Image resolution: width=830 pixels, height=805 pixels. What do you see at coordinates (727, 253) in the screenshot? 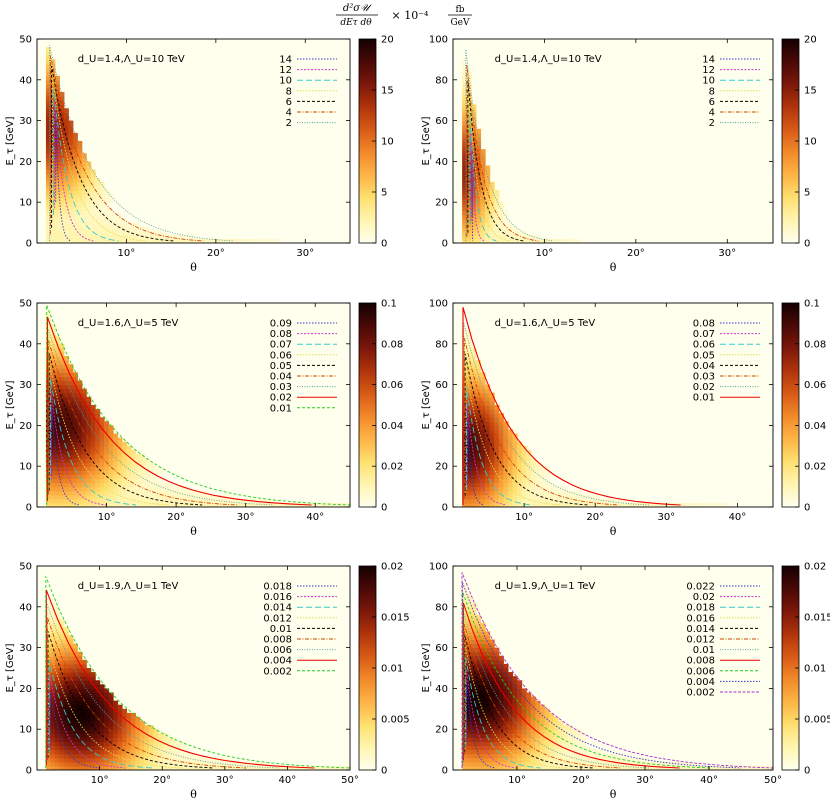
I see `x-tick-label: 30°` at bounding box center [727, 253].